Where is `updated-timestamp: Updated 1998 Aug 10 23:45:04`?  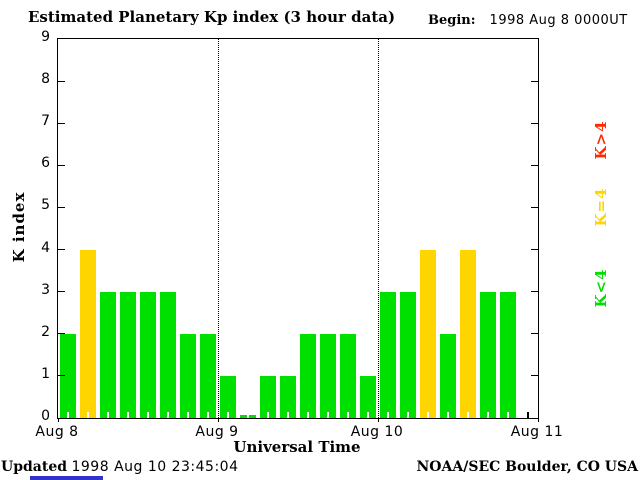
updated-timestamp: Updated 1998 Aug 10 23:45:04 is located at coordinates (120, 467).